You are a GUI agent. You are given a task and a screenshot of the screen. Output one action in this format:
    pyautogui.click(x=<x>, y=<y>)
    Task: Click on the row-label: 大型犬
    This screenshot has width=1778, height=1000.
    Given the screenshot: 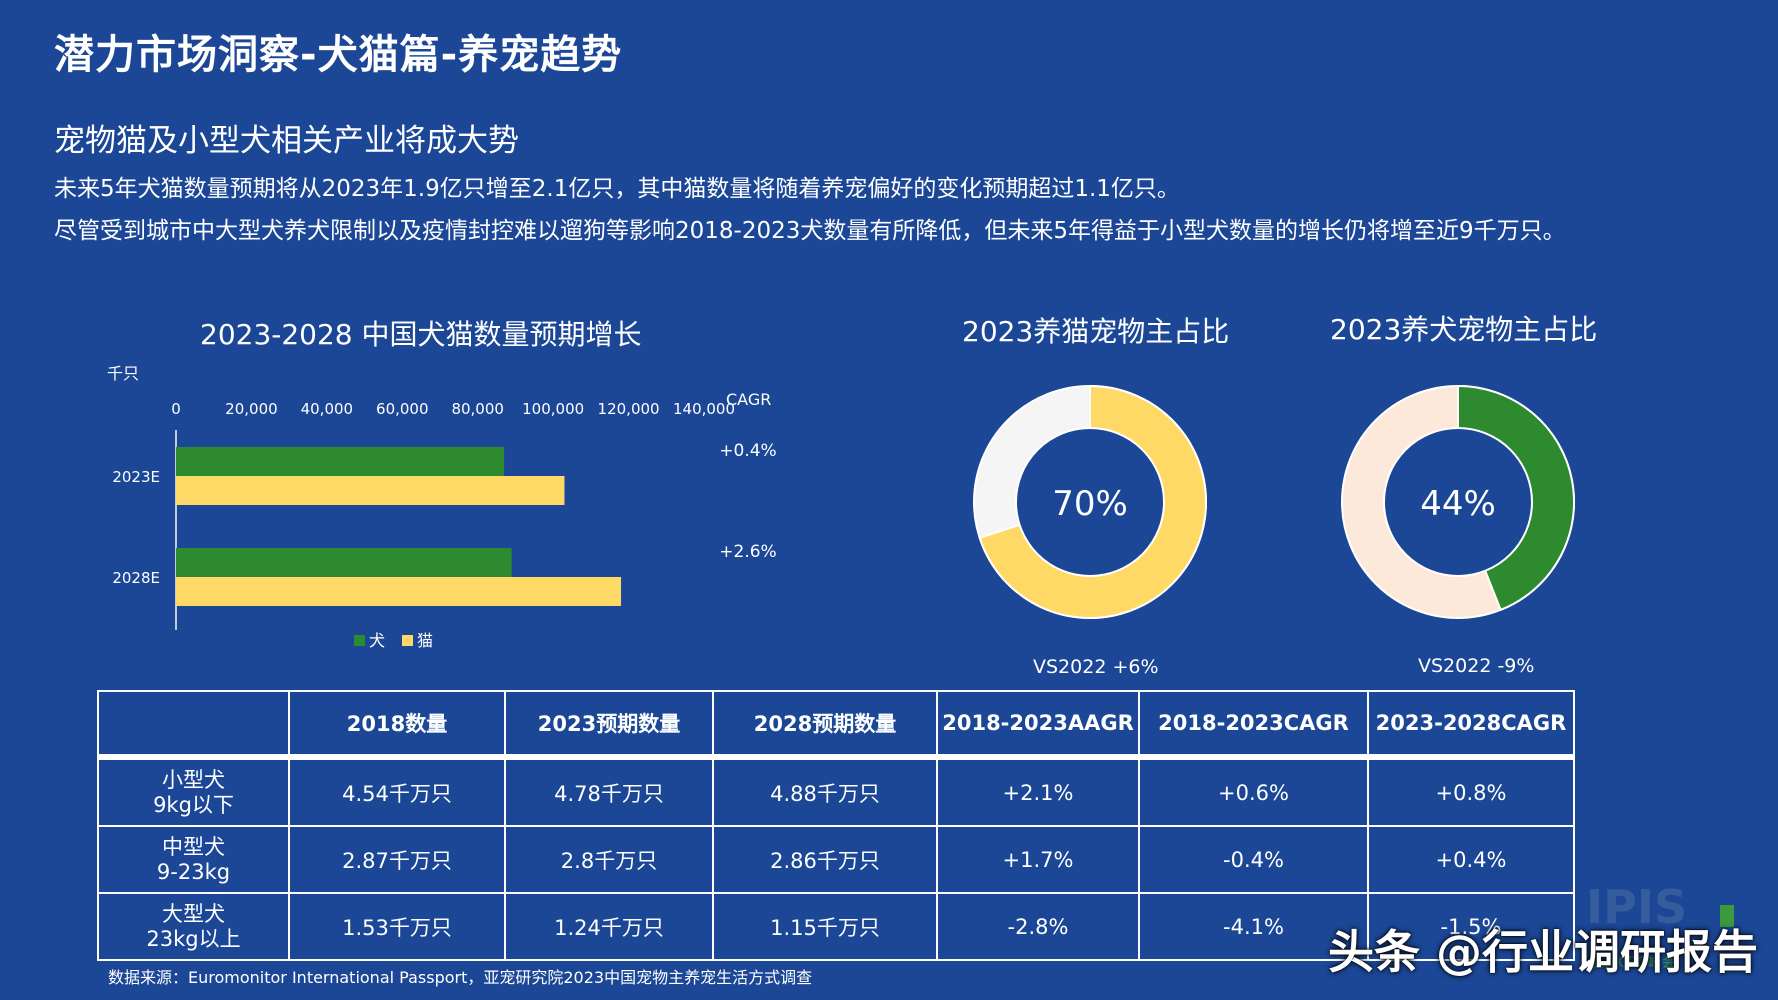 What is the action you would take?
    pyautogui.click(x=193, y=913)
    